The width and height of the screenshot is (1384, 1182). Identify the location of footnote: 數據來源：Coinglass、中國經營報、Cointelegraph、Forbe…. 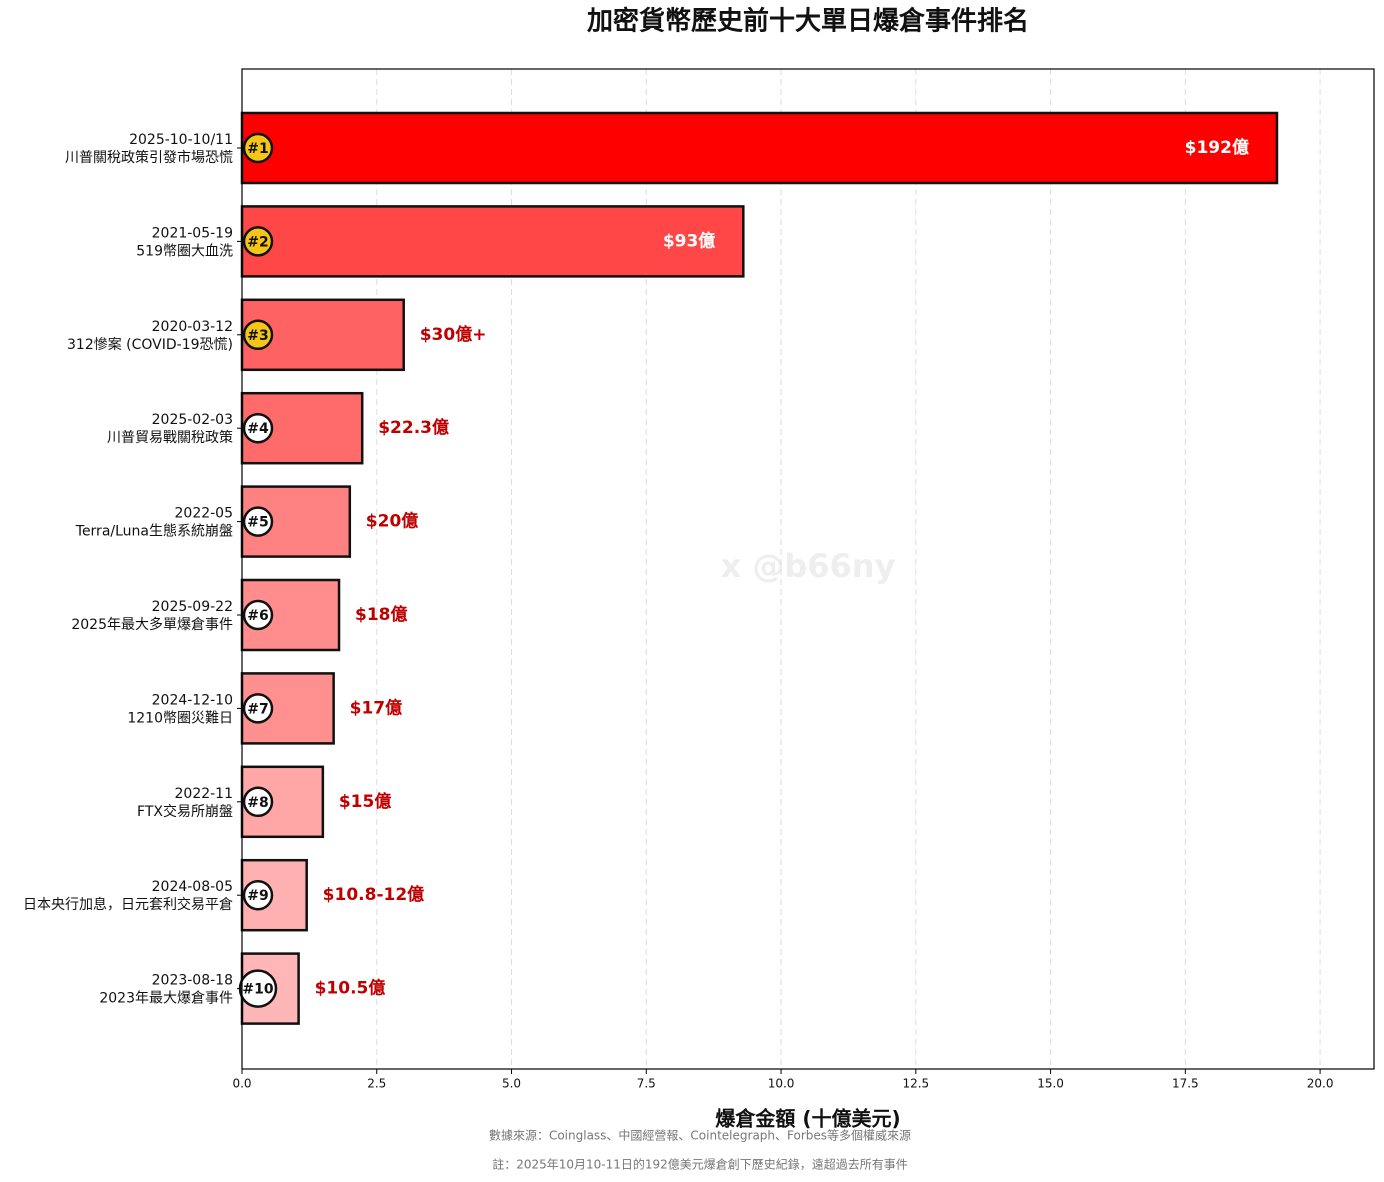
(700, 1135).